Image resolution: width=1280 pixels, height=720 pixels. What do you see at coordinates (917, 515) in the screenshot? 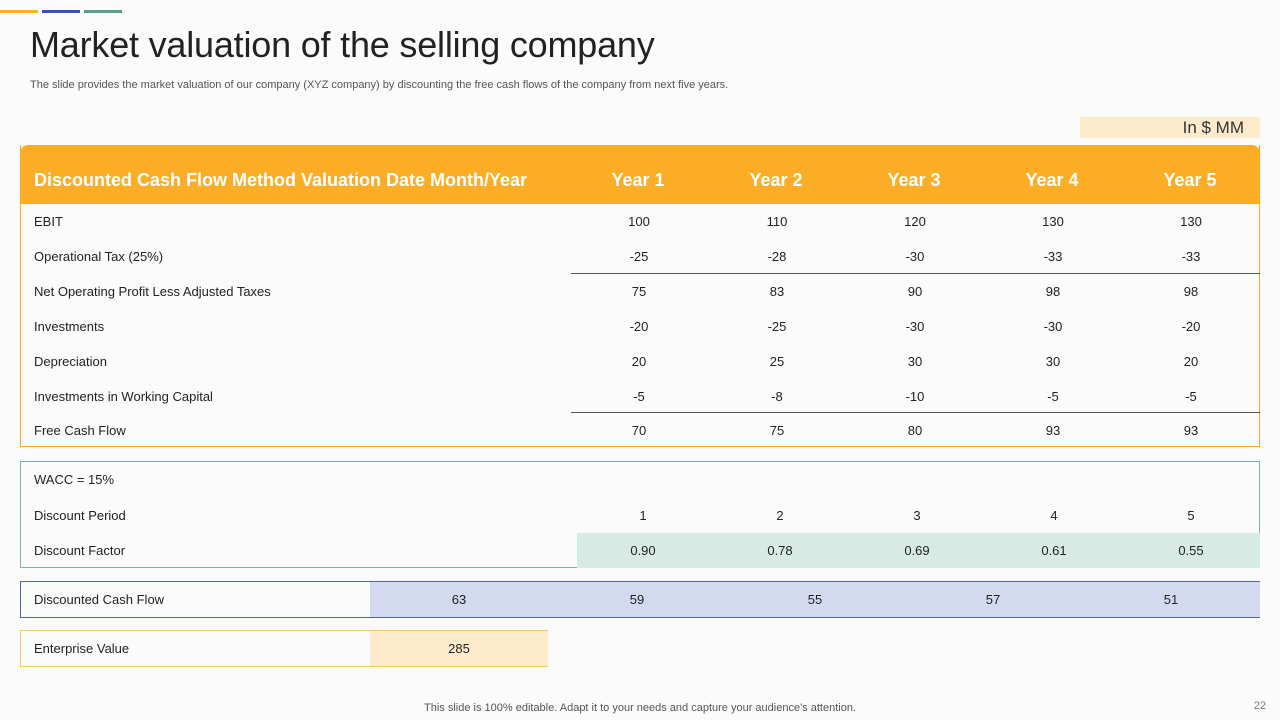
I see `table-cell: 3` at bounding box center [917, 515].